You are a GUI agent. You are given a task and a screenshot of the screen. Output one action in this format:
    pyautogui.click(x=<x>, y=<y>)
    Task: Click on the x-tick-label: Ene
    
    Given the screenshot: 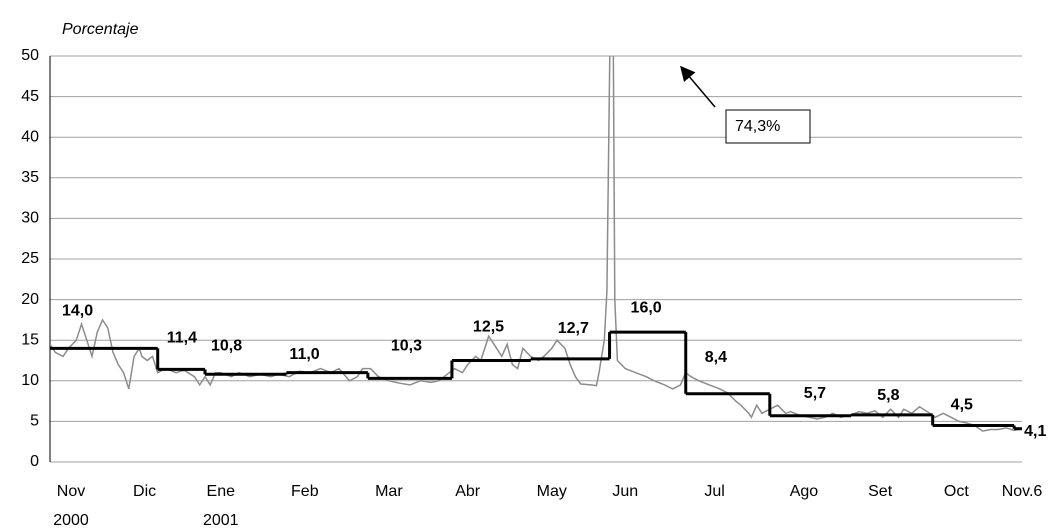 What is the action you would take?
    pyautogui.click(x=221, y=491)
    